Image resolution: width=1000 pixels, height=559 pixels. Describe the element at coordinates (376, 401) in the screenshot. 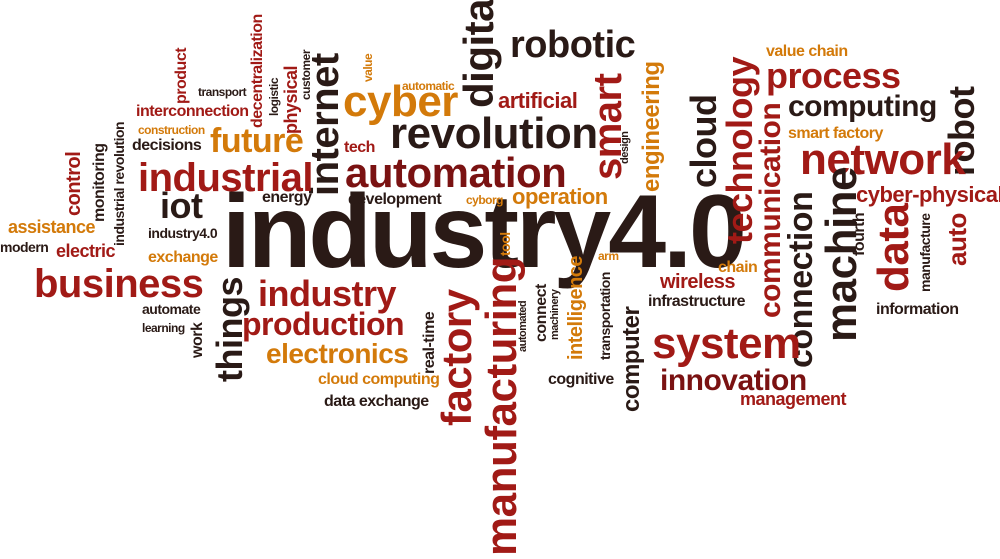

I see `word-data-exchange: data exchange` at that location.